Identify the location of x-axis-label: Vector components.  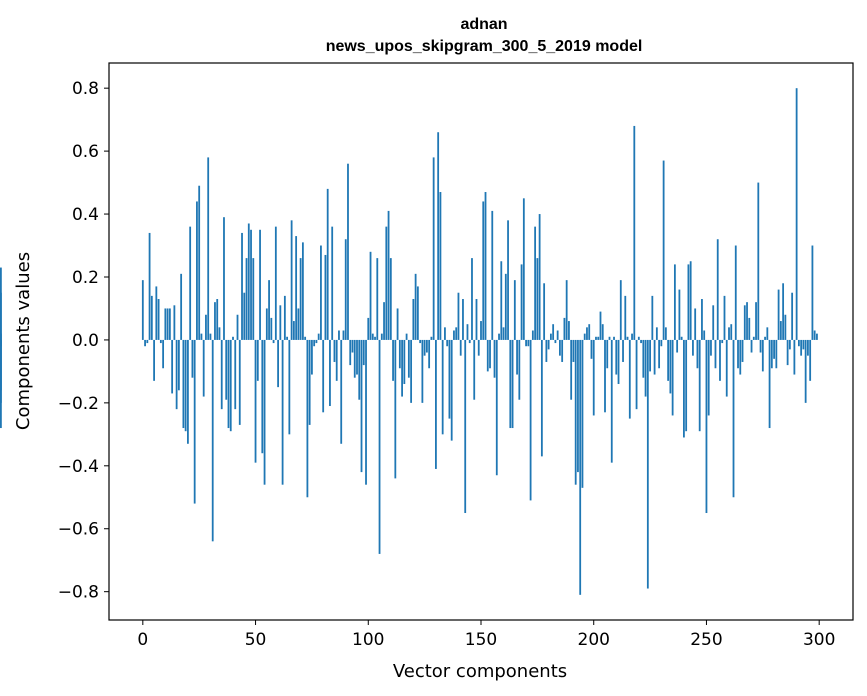
(480, 671).